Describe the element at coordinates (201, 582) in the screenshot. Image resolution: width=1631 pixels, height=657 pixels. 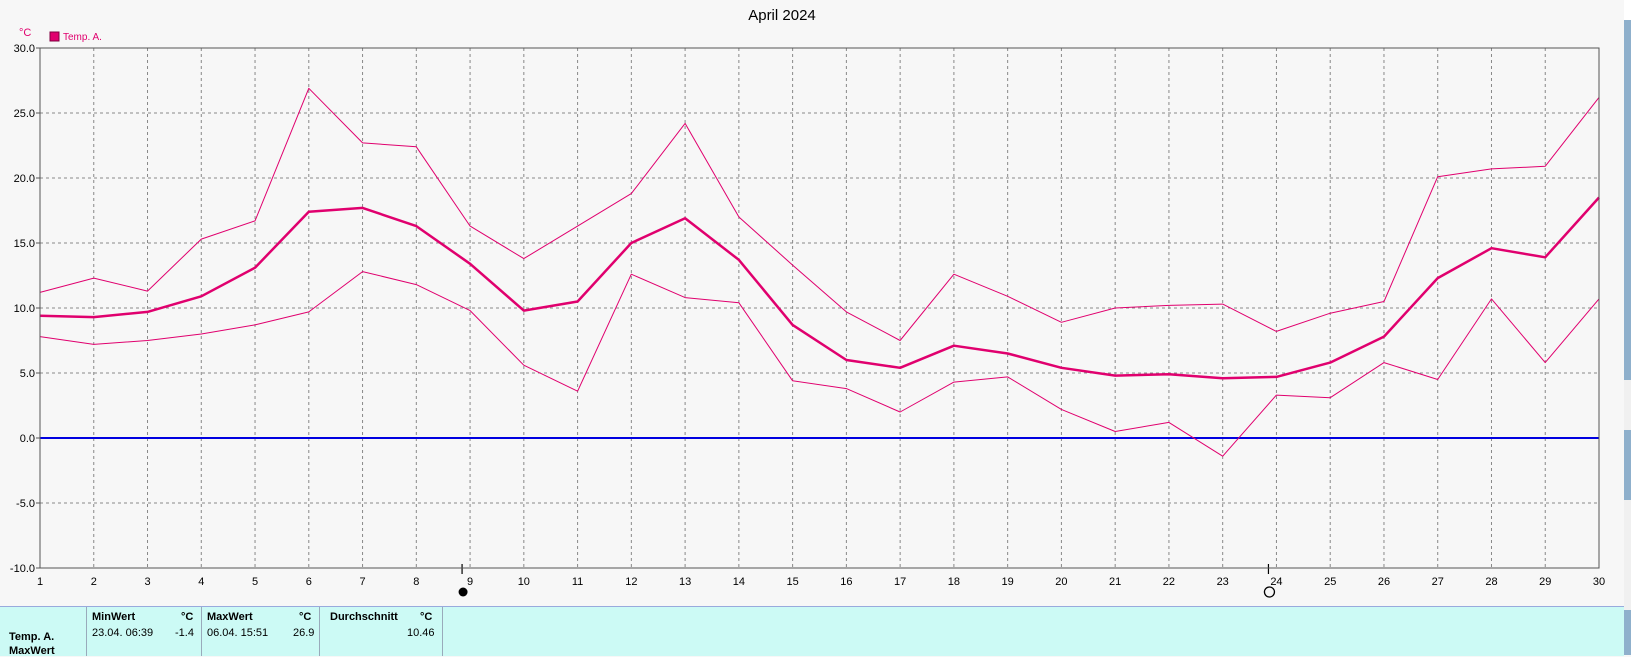
I see `x-tick-label: 4` at that location.